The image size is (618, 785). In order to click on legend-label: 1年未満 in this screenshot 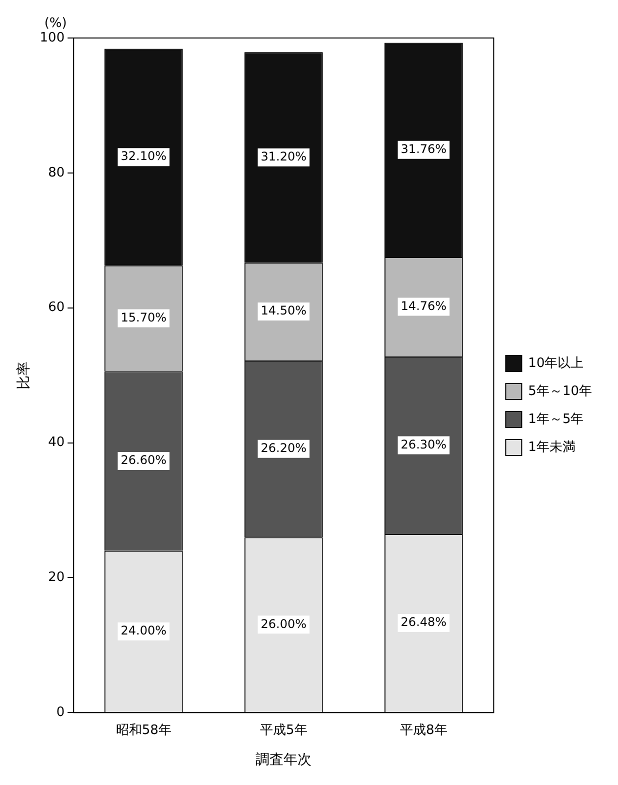, I will do `click(552, 447)`.